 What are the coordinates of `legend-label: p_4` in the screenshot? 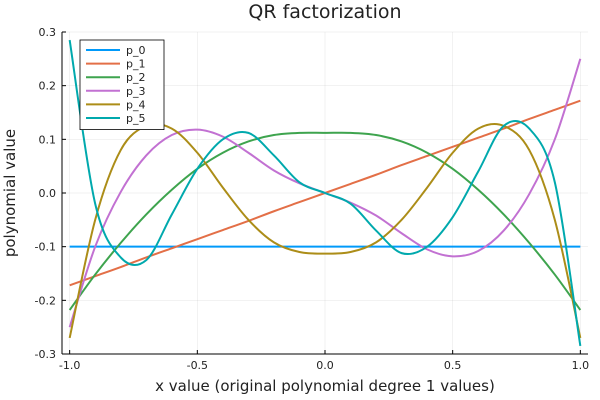 It's located at (135, 104).